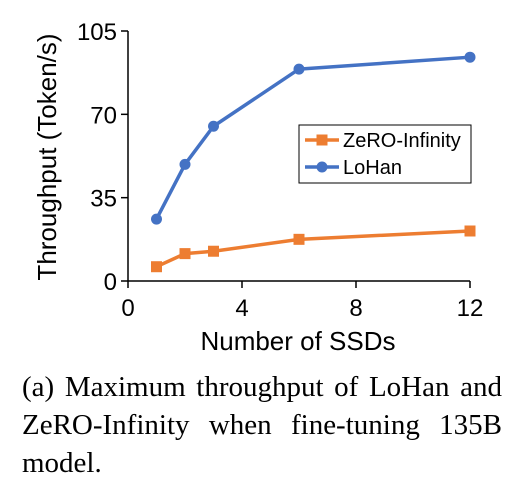 Image resolution: width=515 pixels, height=484 pixels. I want to click on legend-entry-lohan: LoHan, so click(353, 168).